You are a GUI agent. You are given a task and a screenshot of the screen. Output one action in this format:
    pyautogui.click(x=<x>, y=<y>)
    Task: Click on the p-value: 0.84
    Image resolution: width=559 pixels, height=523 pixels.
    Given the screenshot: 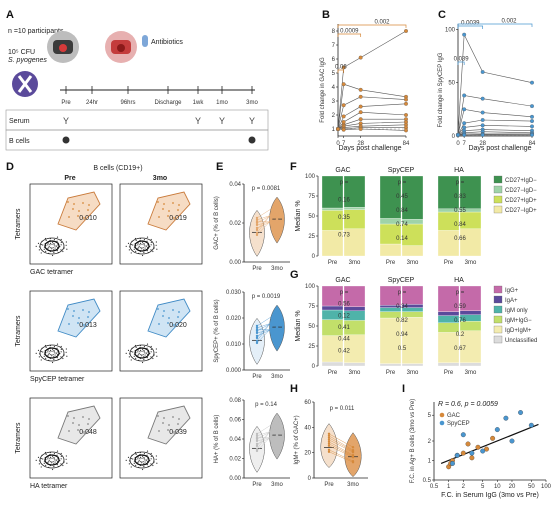 What is the action you would take?
    pyautogui.click(x=402, y=211)
    